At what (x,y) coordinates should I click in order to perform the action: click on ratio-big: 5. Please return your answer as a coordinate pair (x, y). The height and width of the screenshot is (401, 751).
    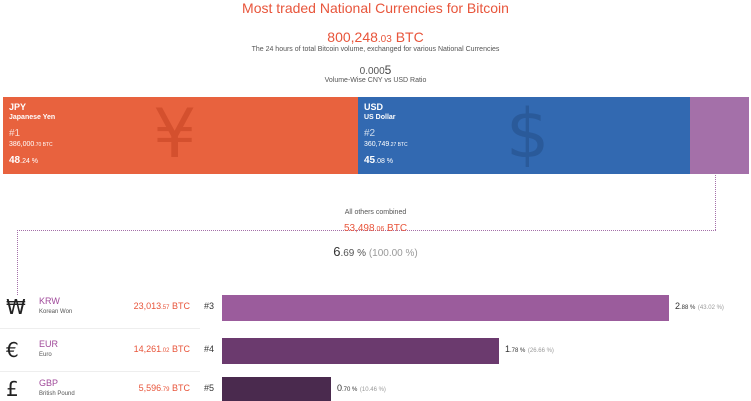
    Looking at the image, I should click on (388, 70).